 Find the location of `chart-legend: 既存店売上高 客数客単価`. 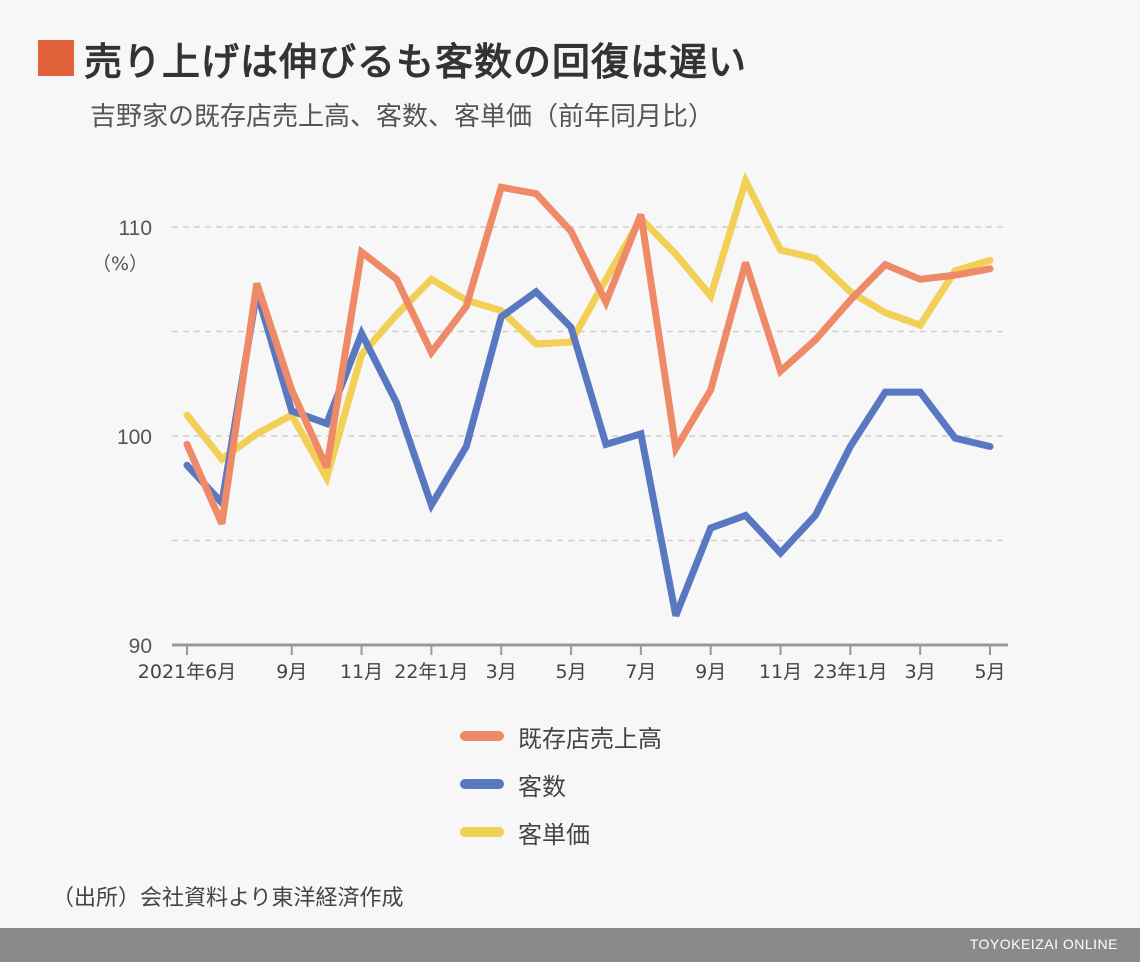

chart-legend: 既存店売上高 客数客単価 is located at coordinates (561, 784).